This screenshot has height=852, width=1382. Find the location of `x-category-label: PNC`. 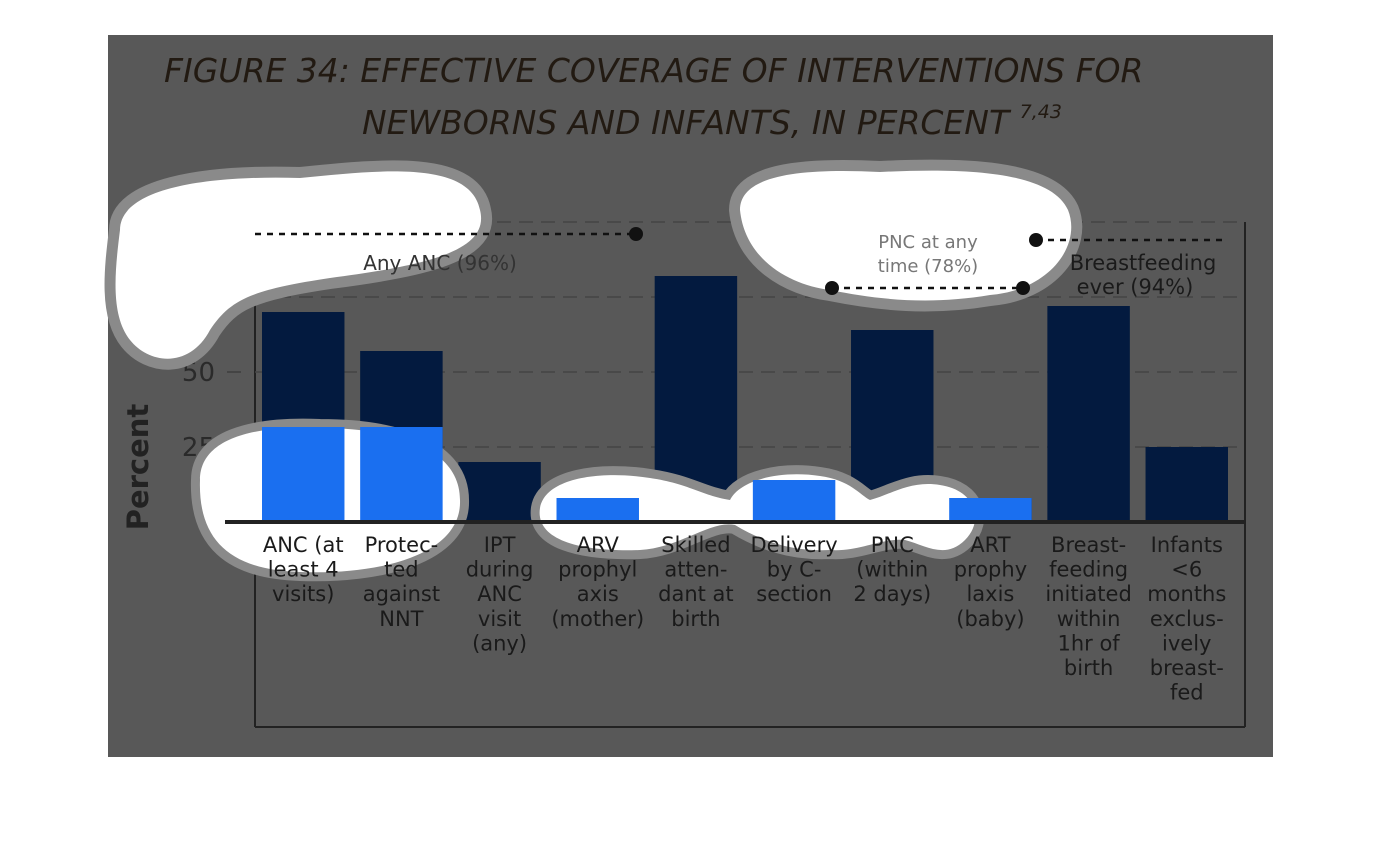

x-category-label: PNC is located at coordinates (892, 545).